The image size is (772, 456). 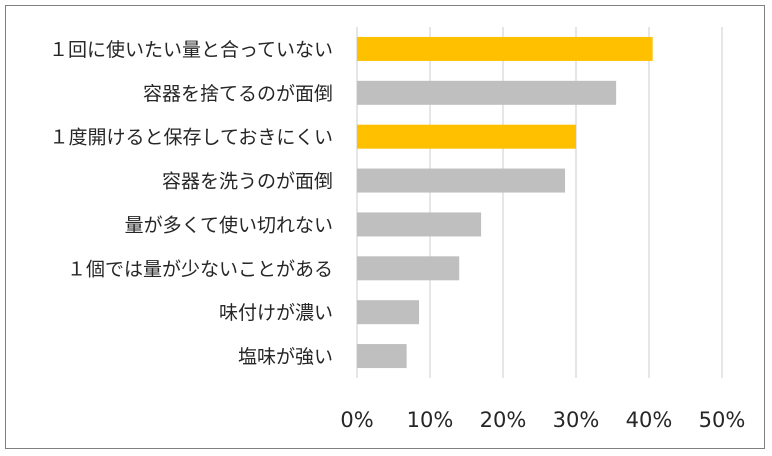 What do you see at coordinates (276, 313) in the screenshot?
I see `category-label: 味付けが濃い` at bounding box center [276, 313].